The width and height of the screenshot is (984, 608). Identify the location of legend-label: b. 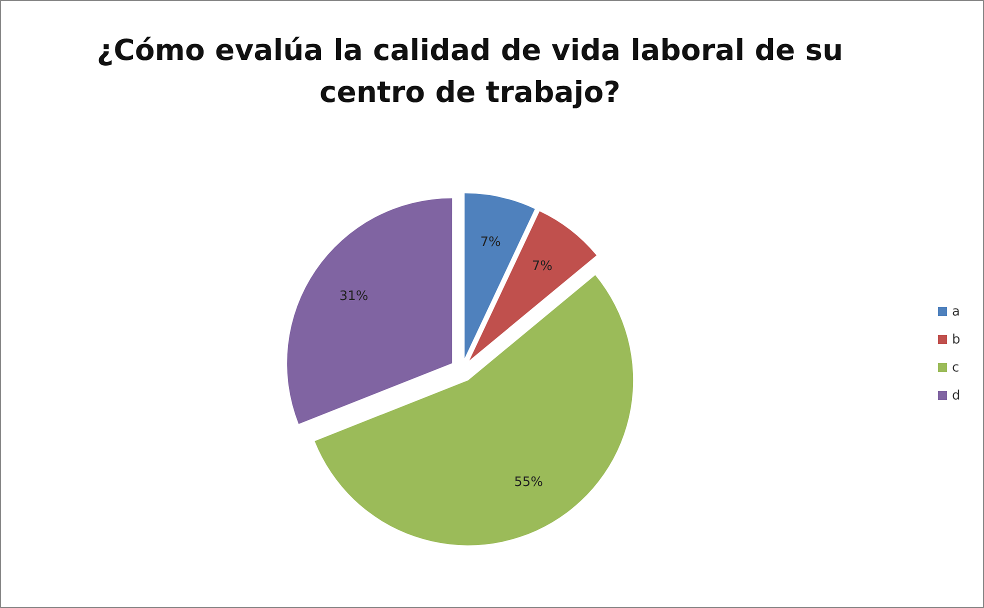
(956, 340).